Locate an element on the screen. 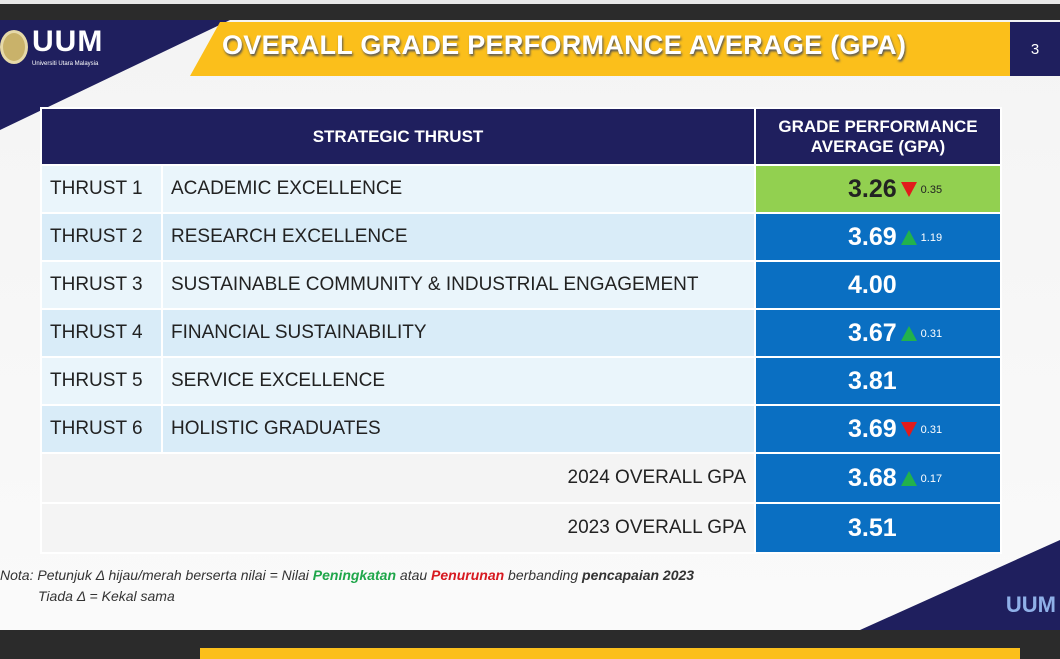  gpa-cell: 3.67 0.31 is located at coordinates (878, 333).